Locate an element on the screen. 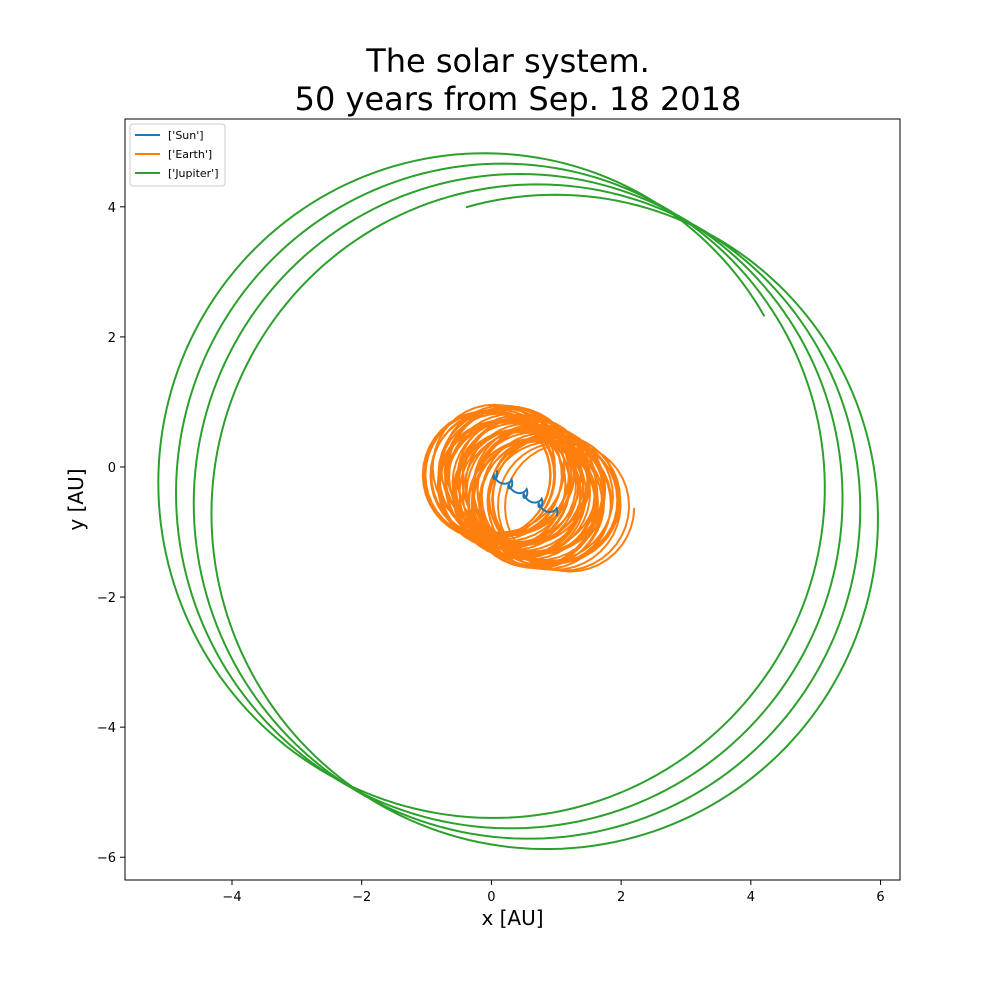  y-tick-label: −4 is located at coordinates (106, 728).